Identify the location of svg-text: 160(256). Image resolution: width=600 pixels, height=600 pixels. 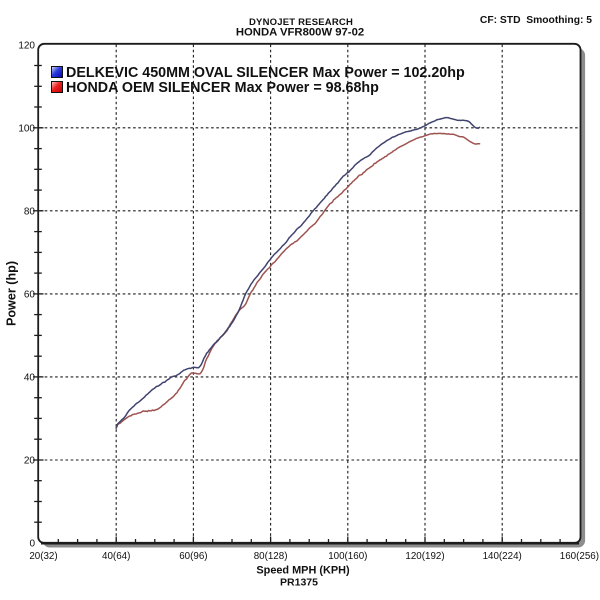
(579, 556).